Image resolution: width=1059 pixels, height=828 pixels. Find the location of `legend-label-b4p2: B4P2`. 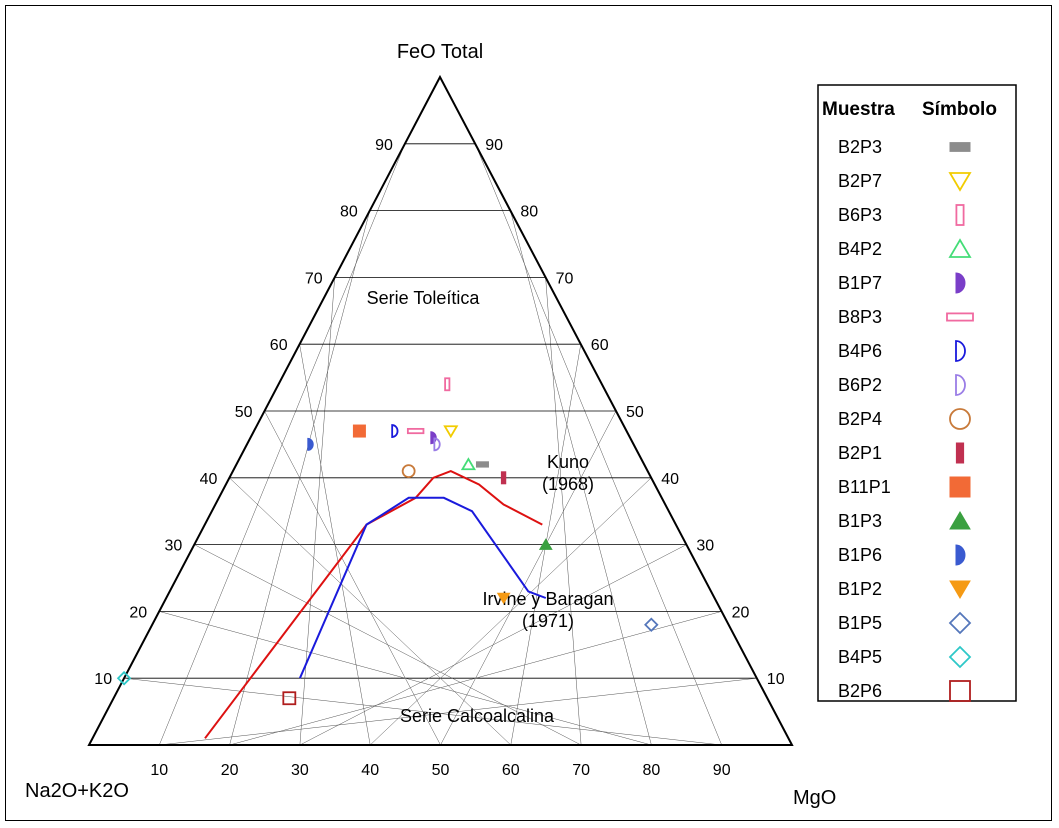

legend-label-b4p2: B4P2 is located at coordinates (860, 249).